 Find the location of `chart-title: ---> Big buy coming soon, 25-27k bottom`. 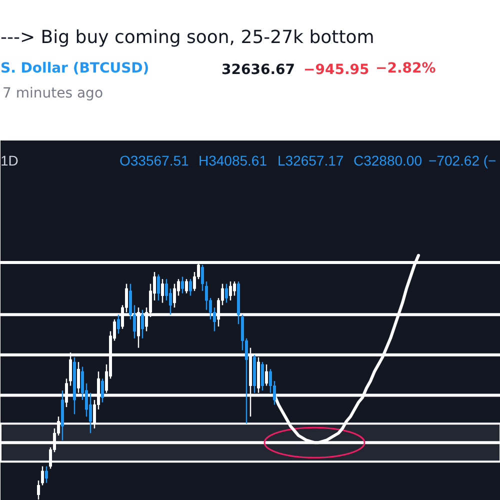

chart-title: ---> Big buy coming soon, 25-27k bottom is located at coordinates (187, 37).